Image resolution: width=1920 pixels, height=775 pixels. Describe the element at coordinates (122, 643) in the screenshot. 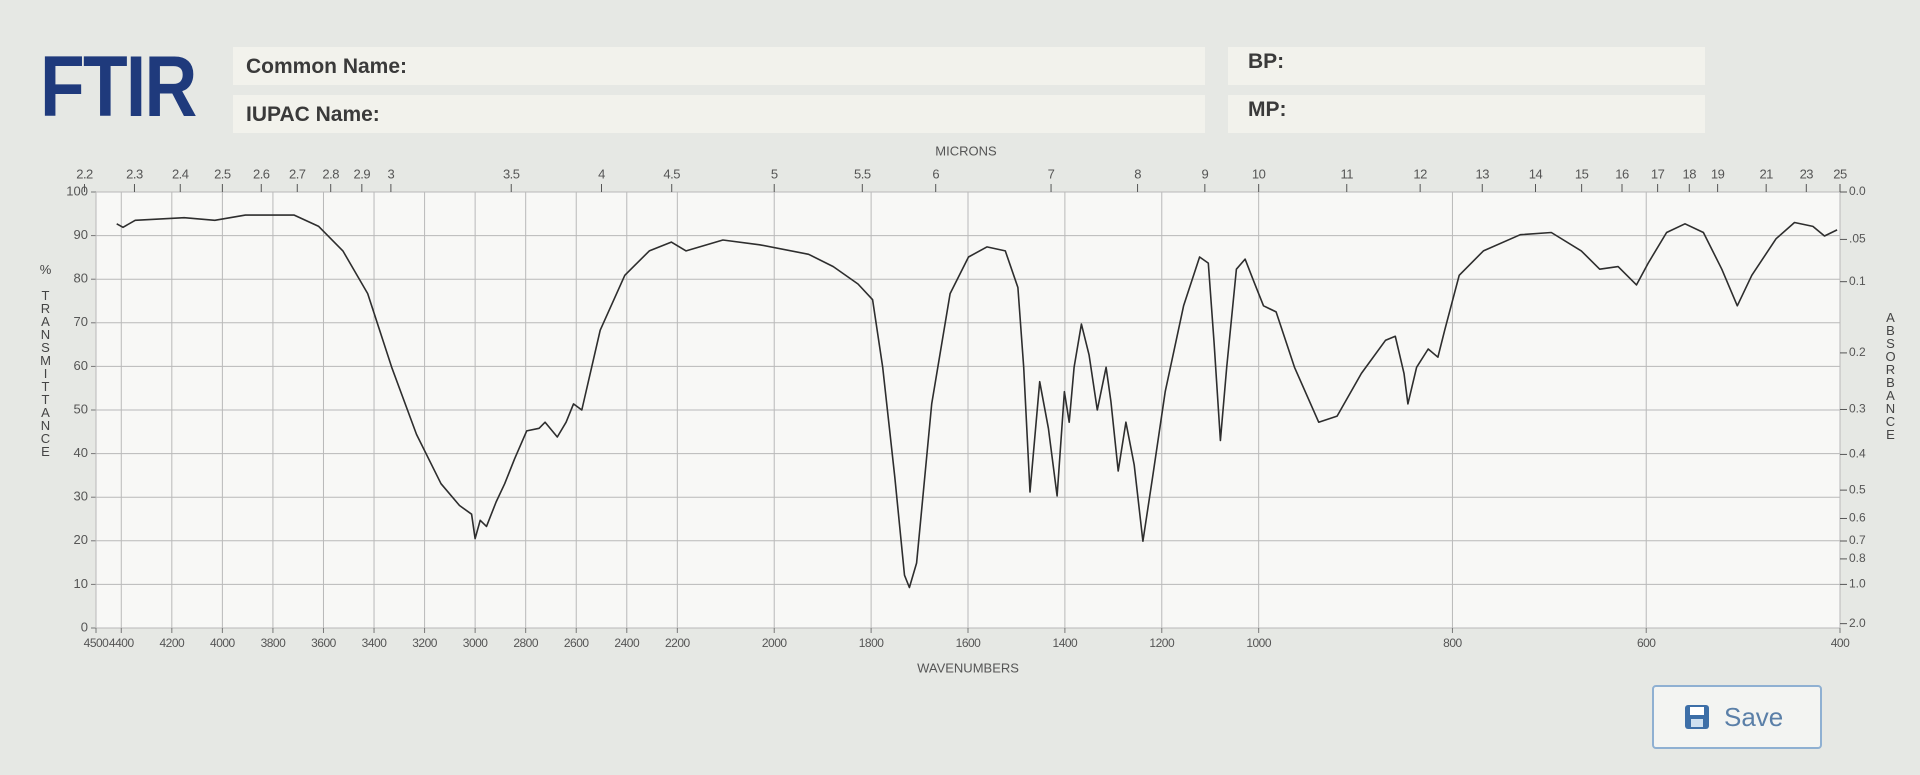

I see `x-tick-label: 4400` at that location.